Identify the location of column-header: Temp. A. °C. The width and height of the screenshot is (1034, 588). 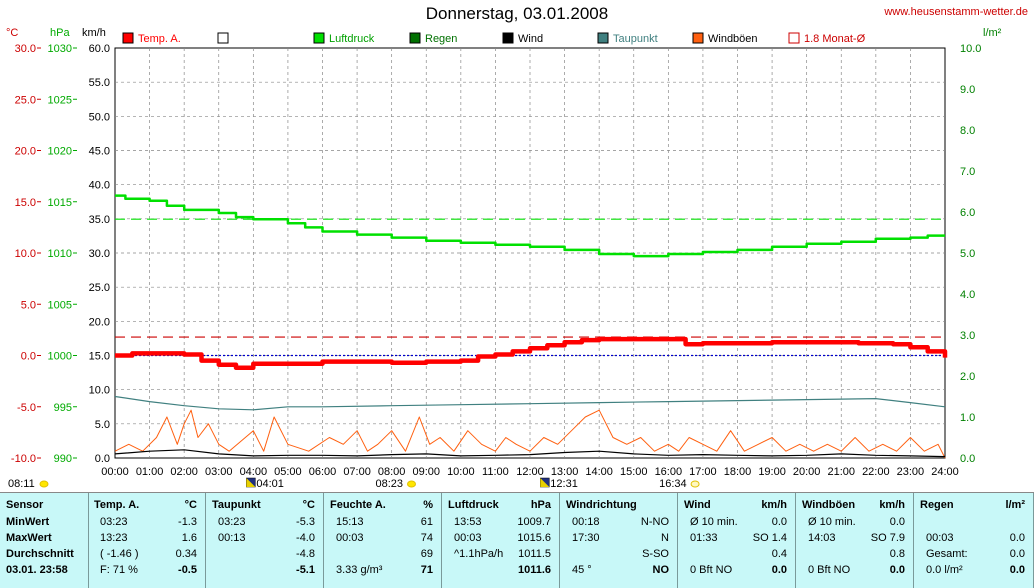
(146, 505).